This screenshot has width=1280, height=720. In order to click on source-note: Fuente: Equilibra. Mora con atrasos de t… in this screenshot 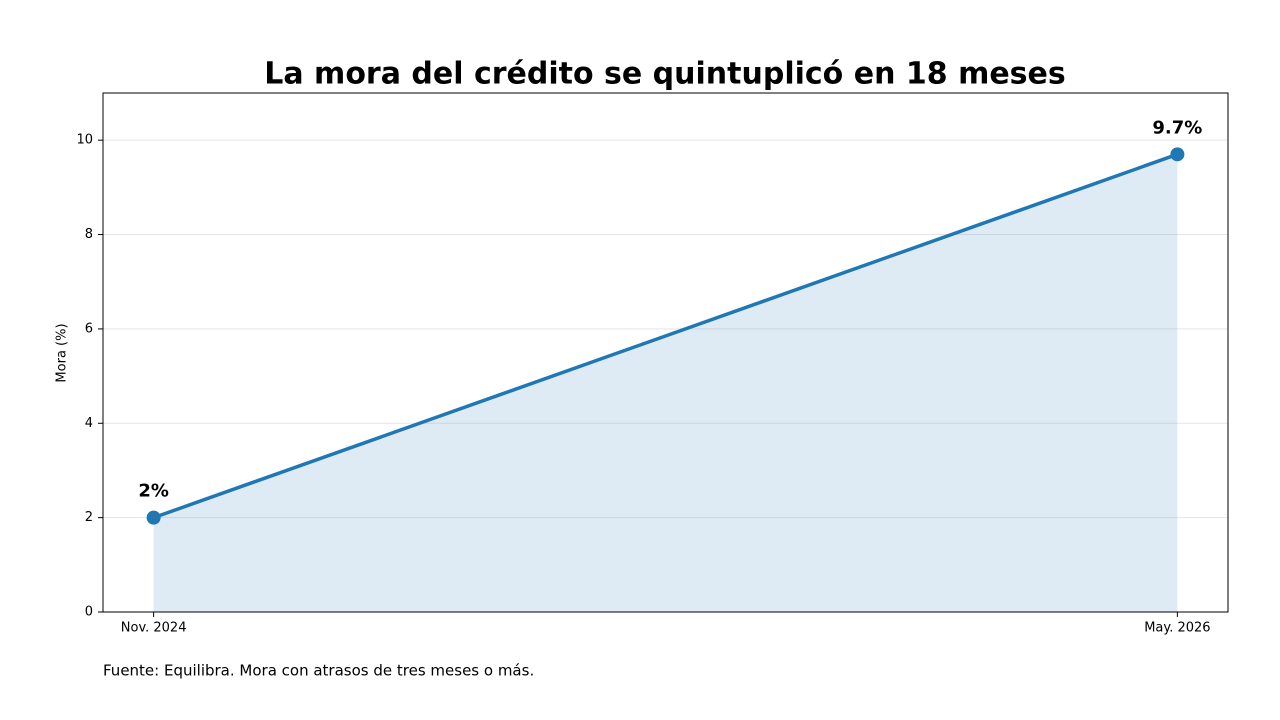, I will do `click(318, 671)`.